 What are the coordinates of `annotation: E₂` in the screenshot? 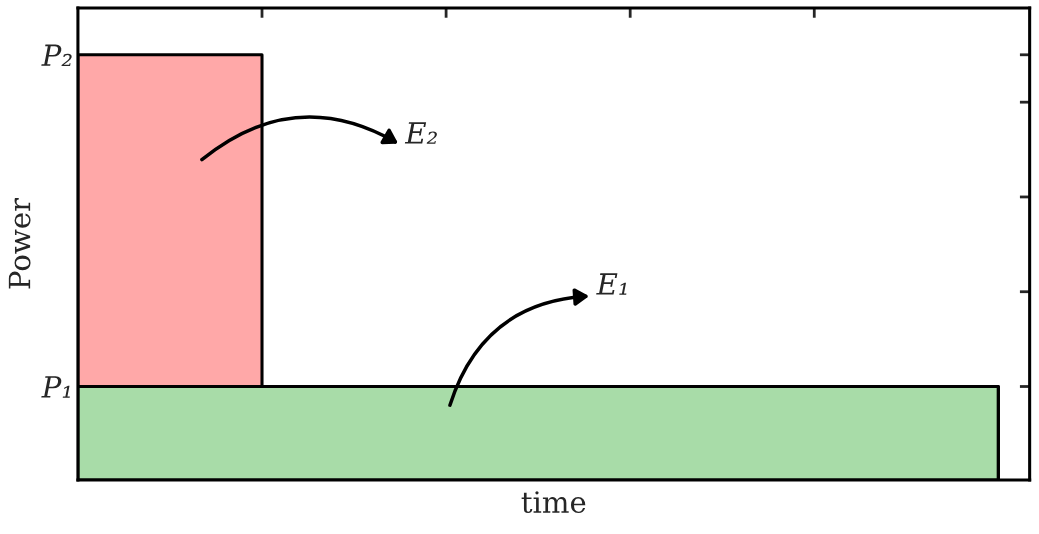 It's located at (420, 133).